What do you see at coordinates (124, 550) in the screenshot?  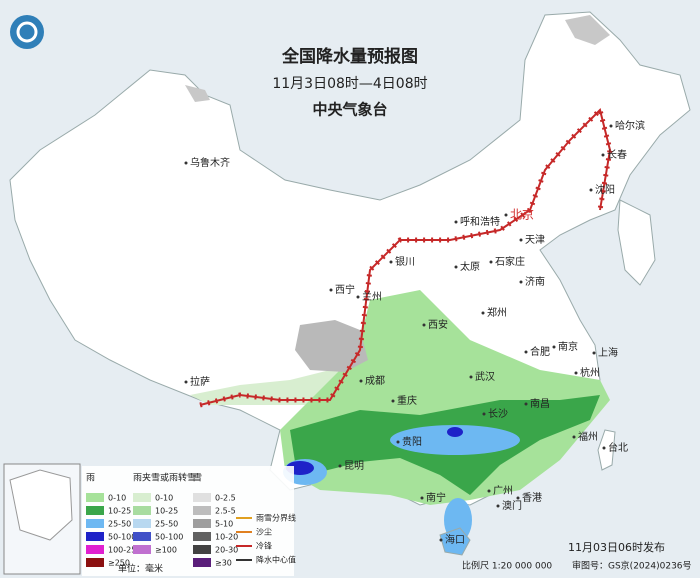 I see `legend-item: 100-250` at bounding box center [124, 550].